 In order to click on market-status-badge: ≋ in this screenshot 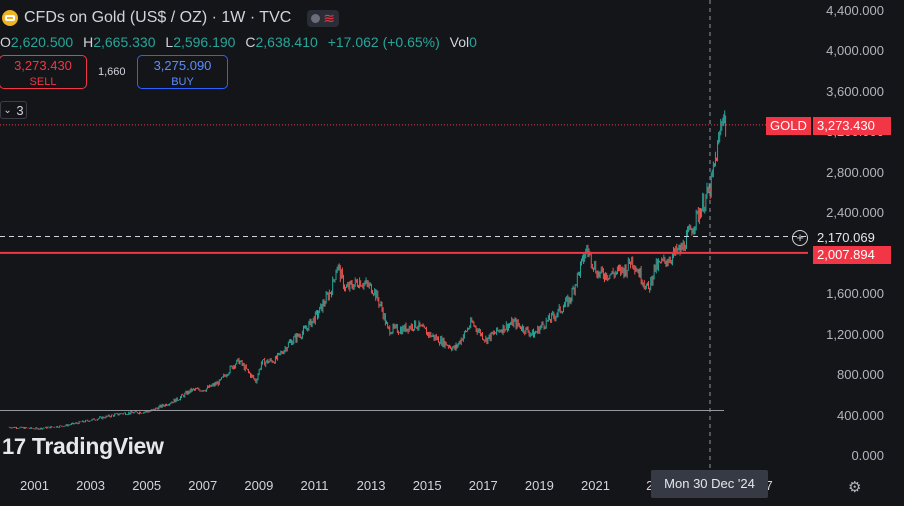, I will do `click(323, 18)`.